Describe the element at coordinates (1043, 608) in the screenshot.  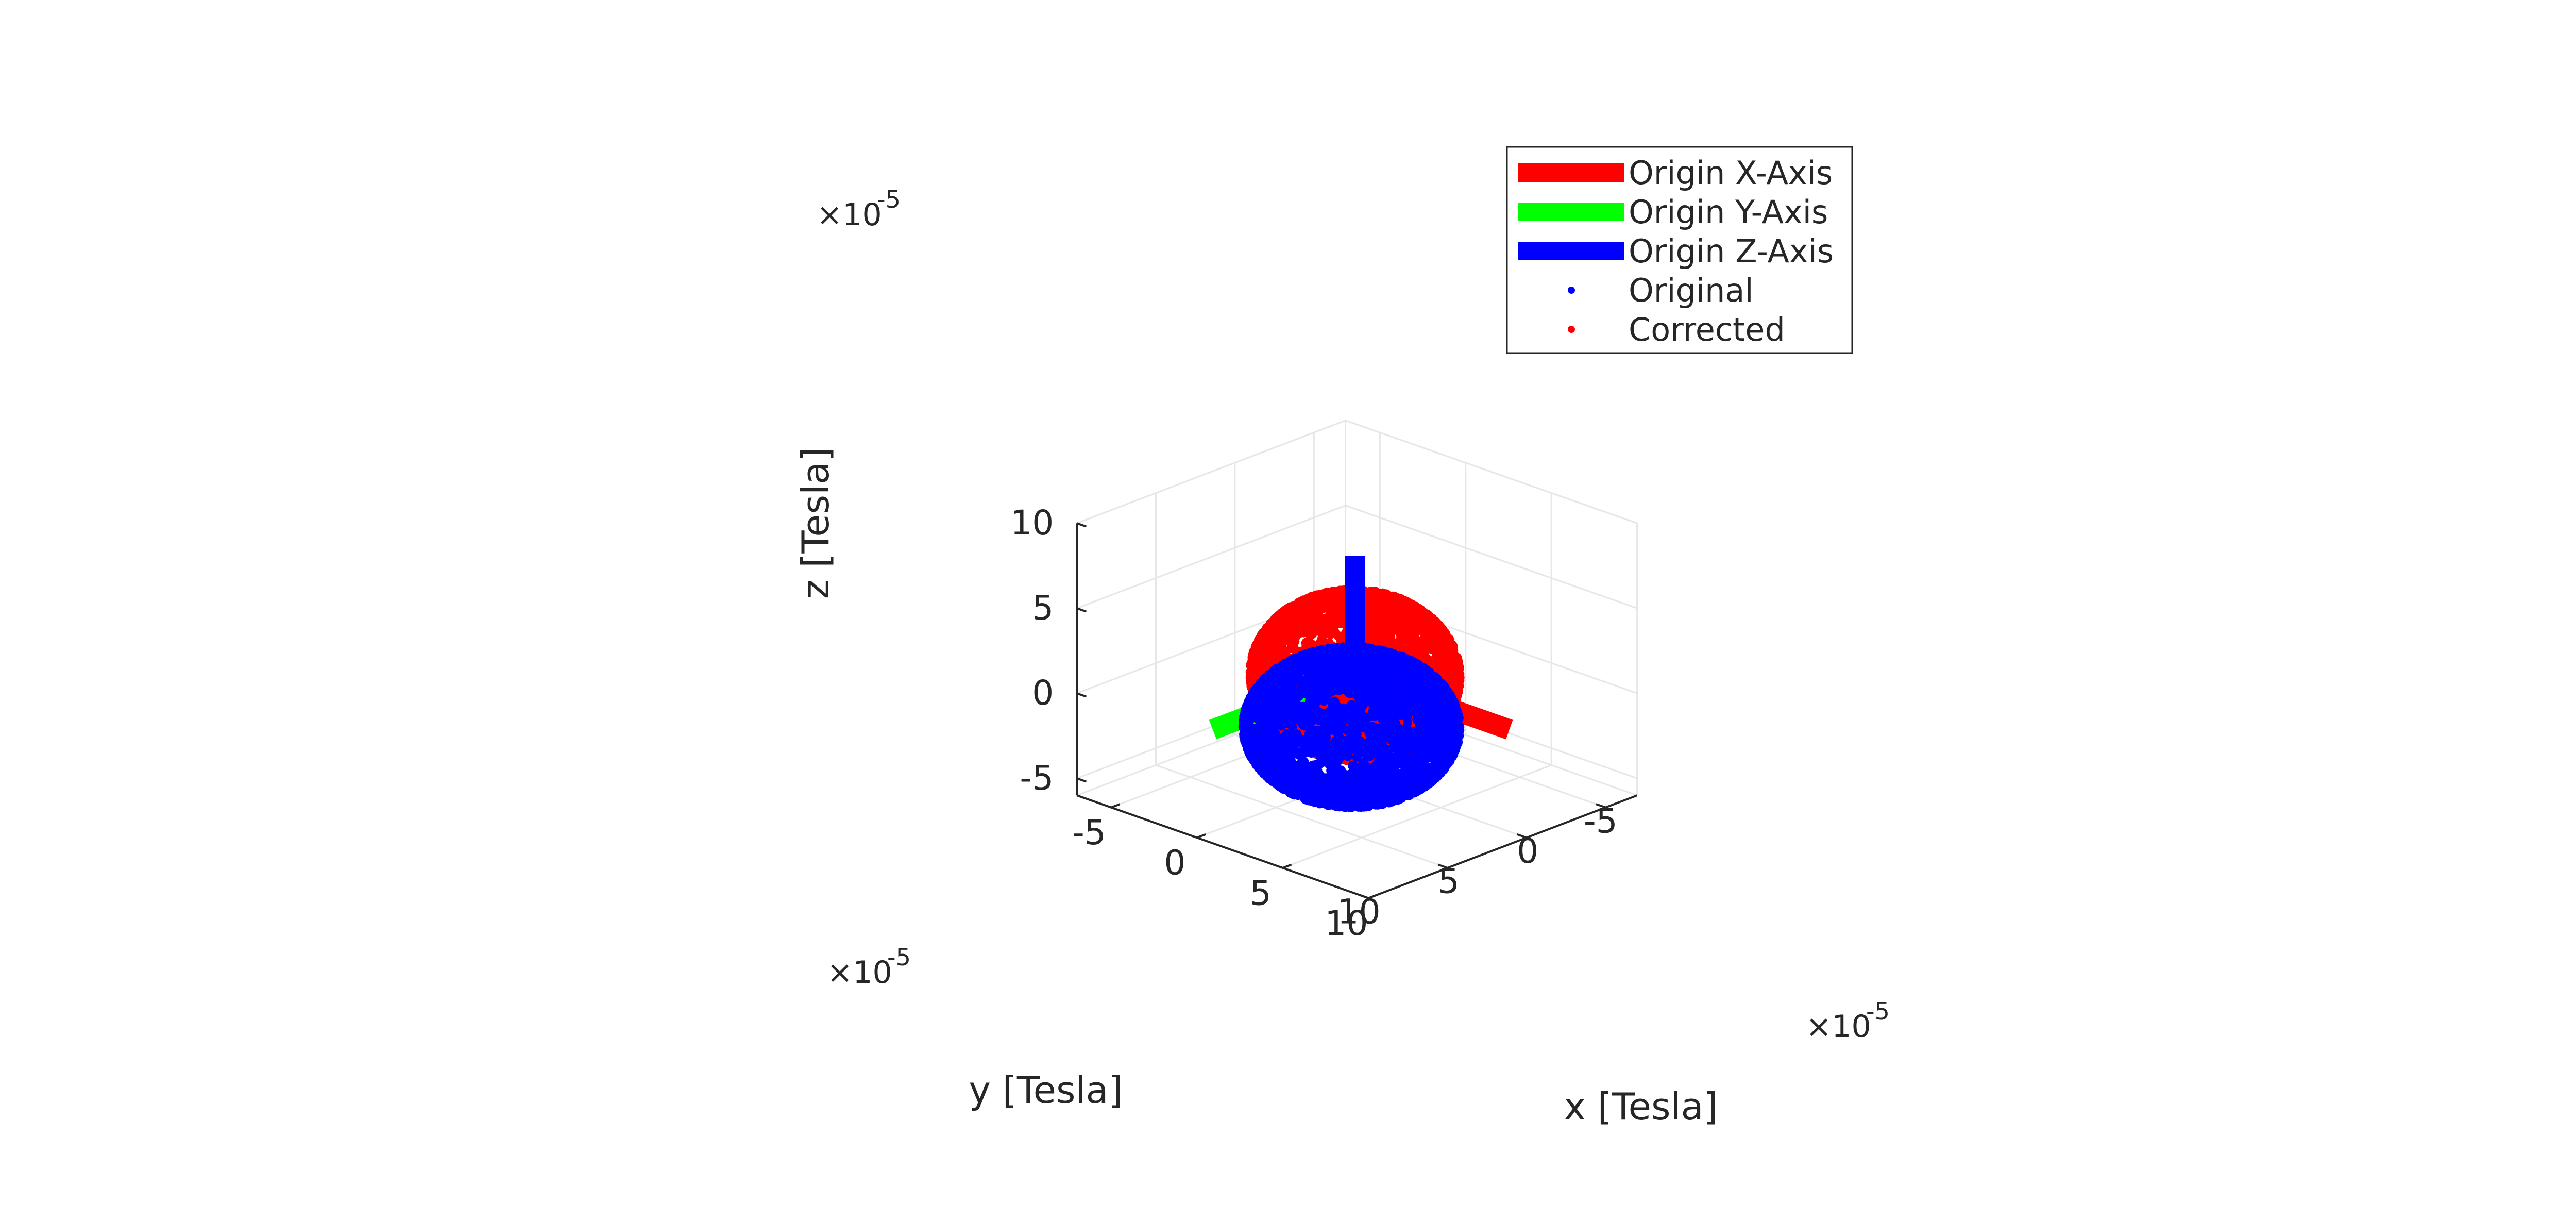
I see `z-tick-label: 5` at that location.